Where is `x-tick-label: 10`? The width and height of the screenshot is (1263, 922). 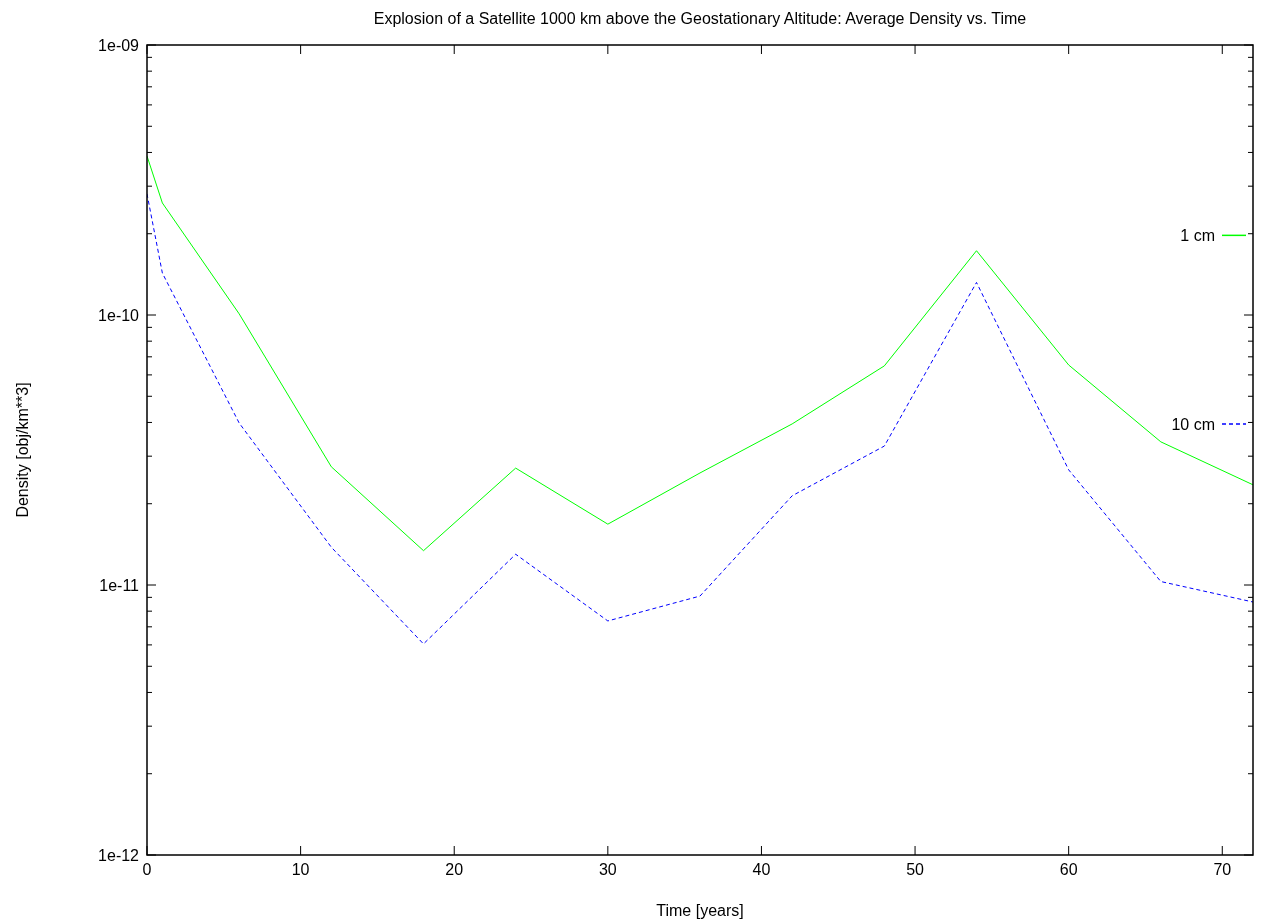
x-tick-label: 10 is located at coordinates (300, 869).